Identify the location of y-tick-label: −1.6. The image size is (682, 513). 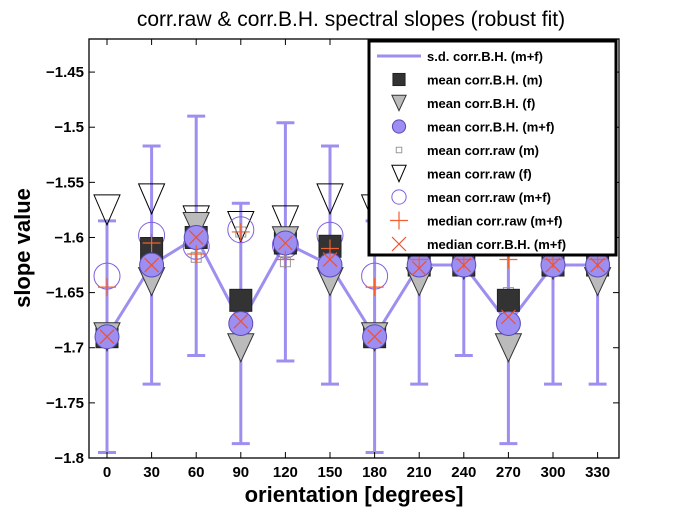
(69, 237).